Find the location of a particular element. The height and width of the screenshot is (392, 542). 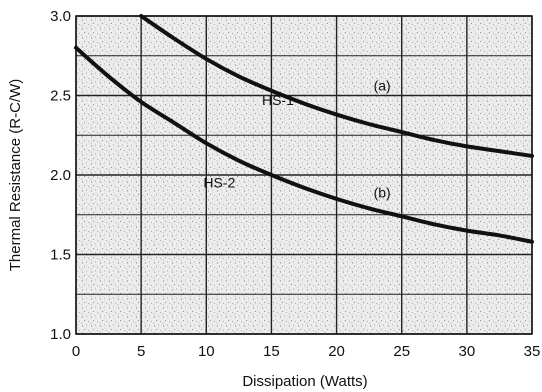

x-tick-label: 0 is located at coordinates (76, 351).